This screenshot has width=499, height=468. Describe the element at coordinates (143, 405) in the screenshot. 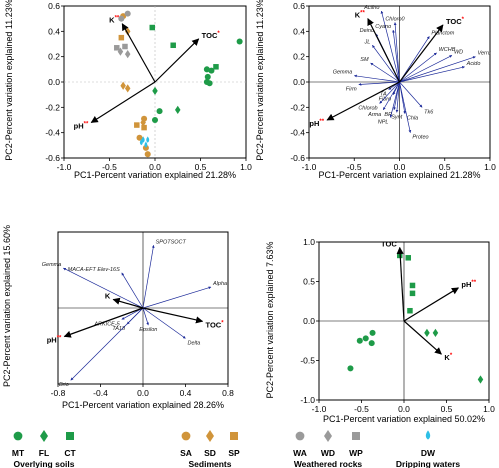

I see `x-axis-label: PC1-Percent variation explained 28.26%` at that location.